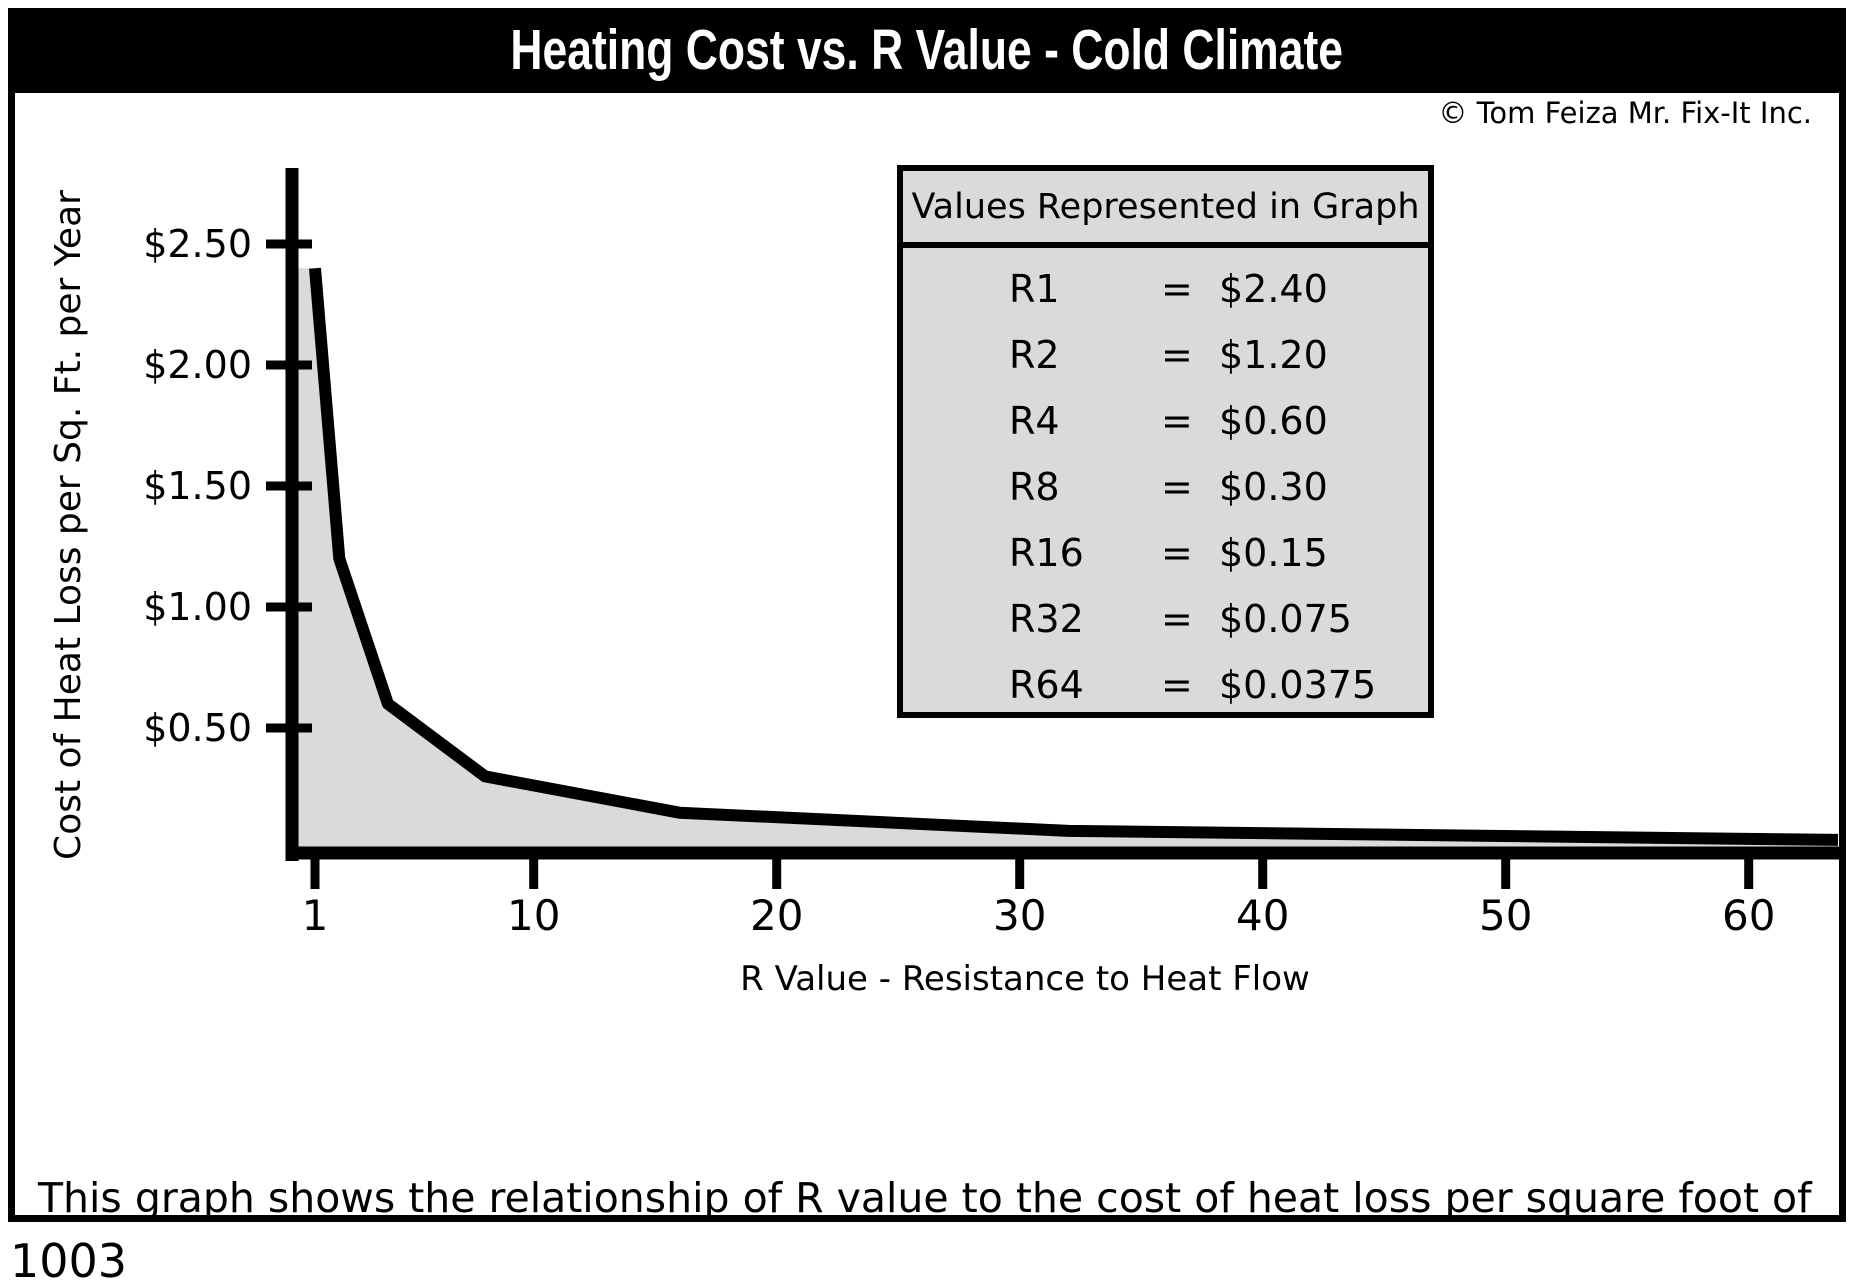 The width and height of the screenshot is (1854, 1288). I want to click on legend-row: R4 = $0.60, so click(1165, 421).